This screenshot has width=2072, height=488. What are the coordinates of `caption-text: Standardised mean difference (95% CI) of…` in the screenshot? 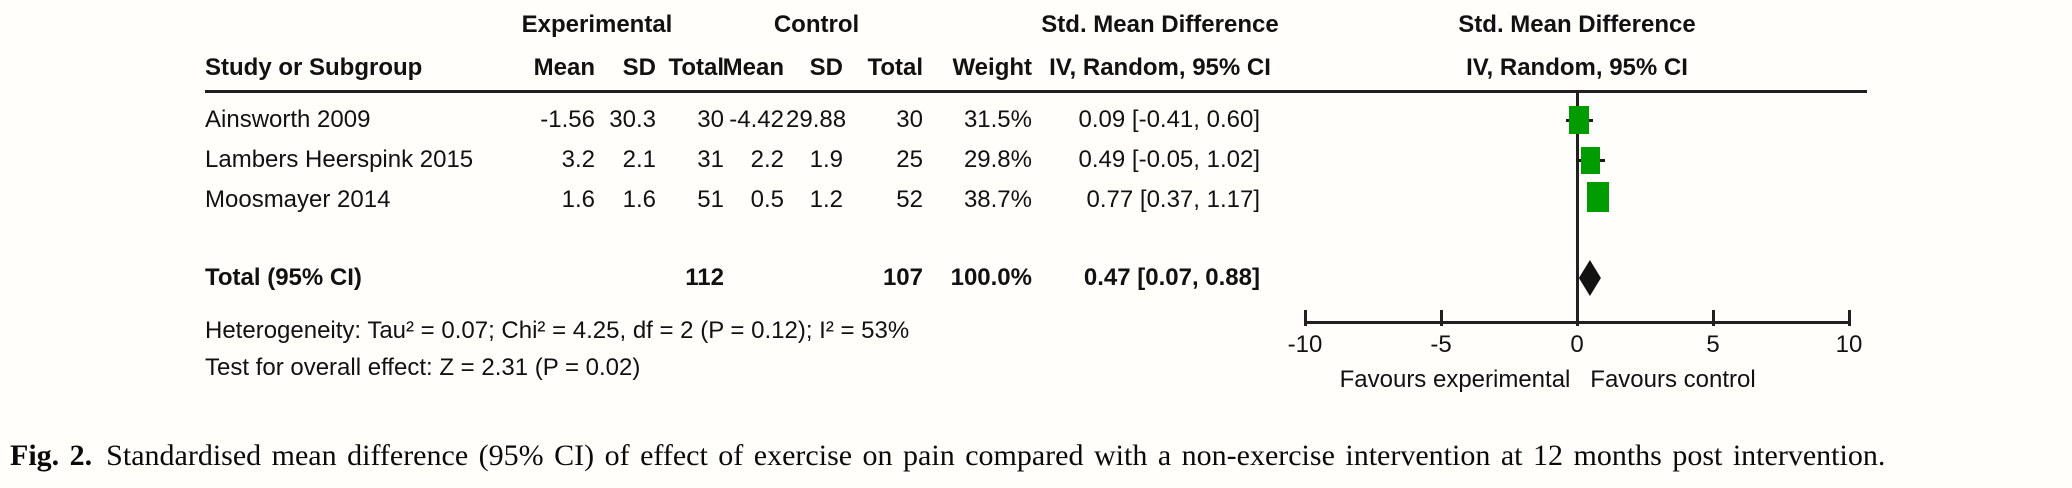 It's located at (996, 455).